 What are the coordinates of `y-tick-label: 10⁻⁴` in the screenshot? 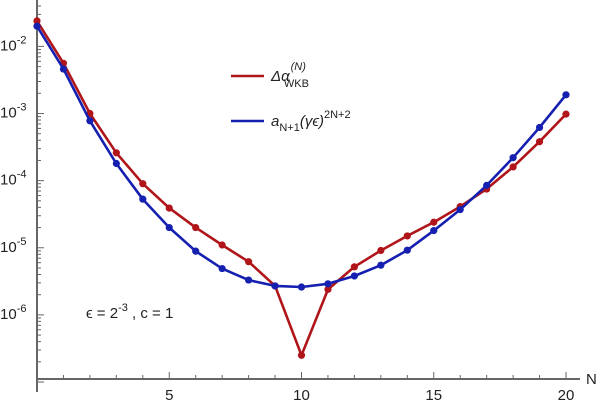 It's located at (13, 179).